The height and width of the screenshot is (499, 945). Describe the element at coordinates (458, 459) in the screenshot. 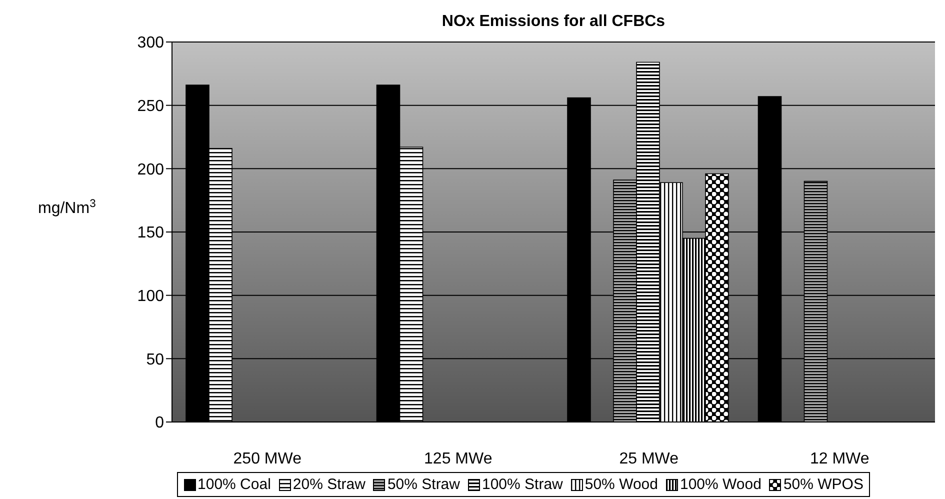

I see `x-tick-label: 125 MWe` at that location.